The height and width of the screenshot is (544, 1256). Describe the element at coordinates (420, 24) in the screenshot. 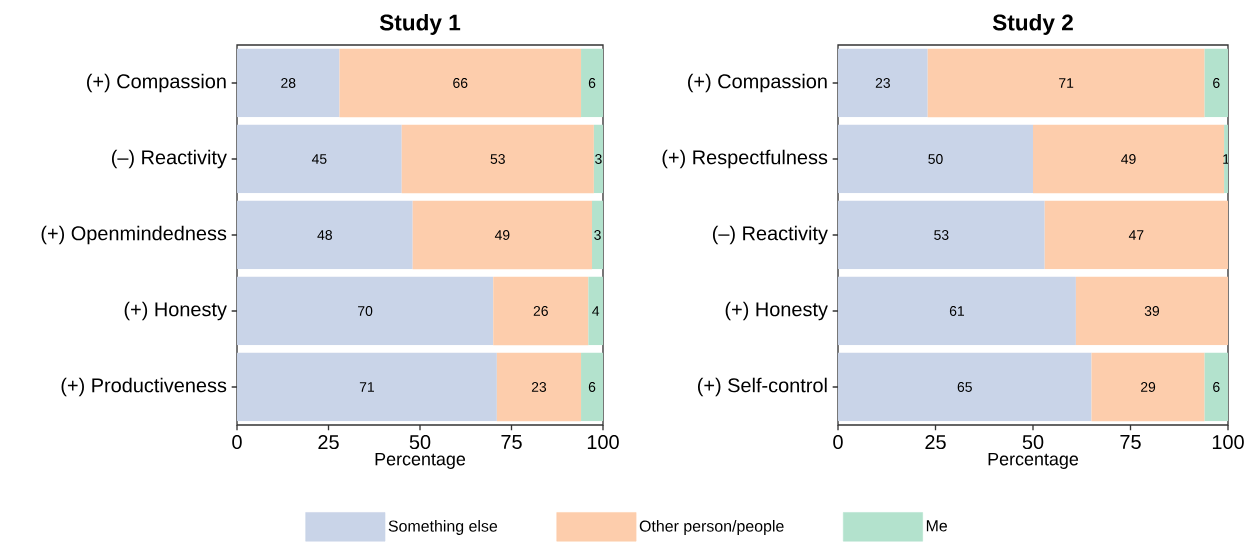

I see `chart-title: Study 1` at that location.